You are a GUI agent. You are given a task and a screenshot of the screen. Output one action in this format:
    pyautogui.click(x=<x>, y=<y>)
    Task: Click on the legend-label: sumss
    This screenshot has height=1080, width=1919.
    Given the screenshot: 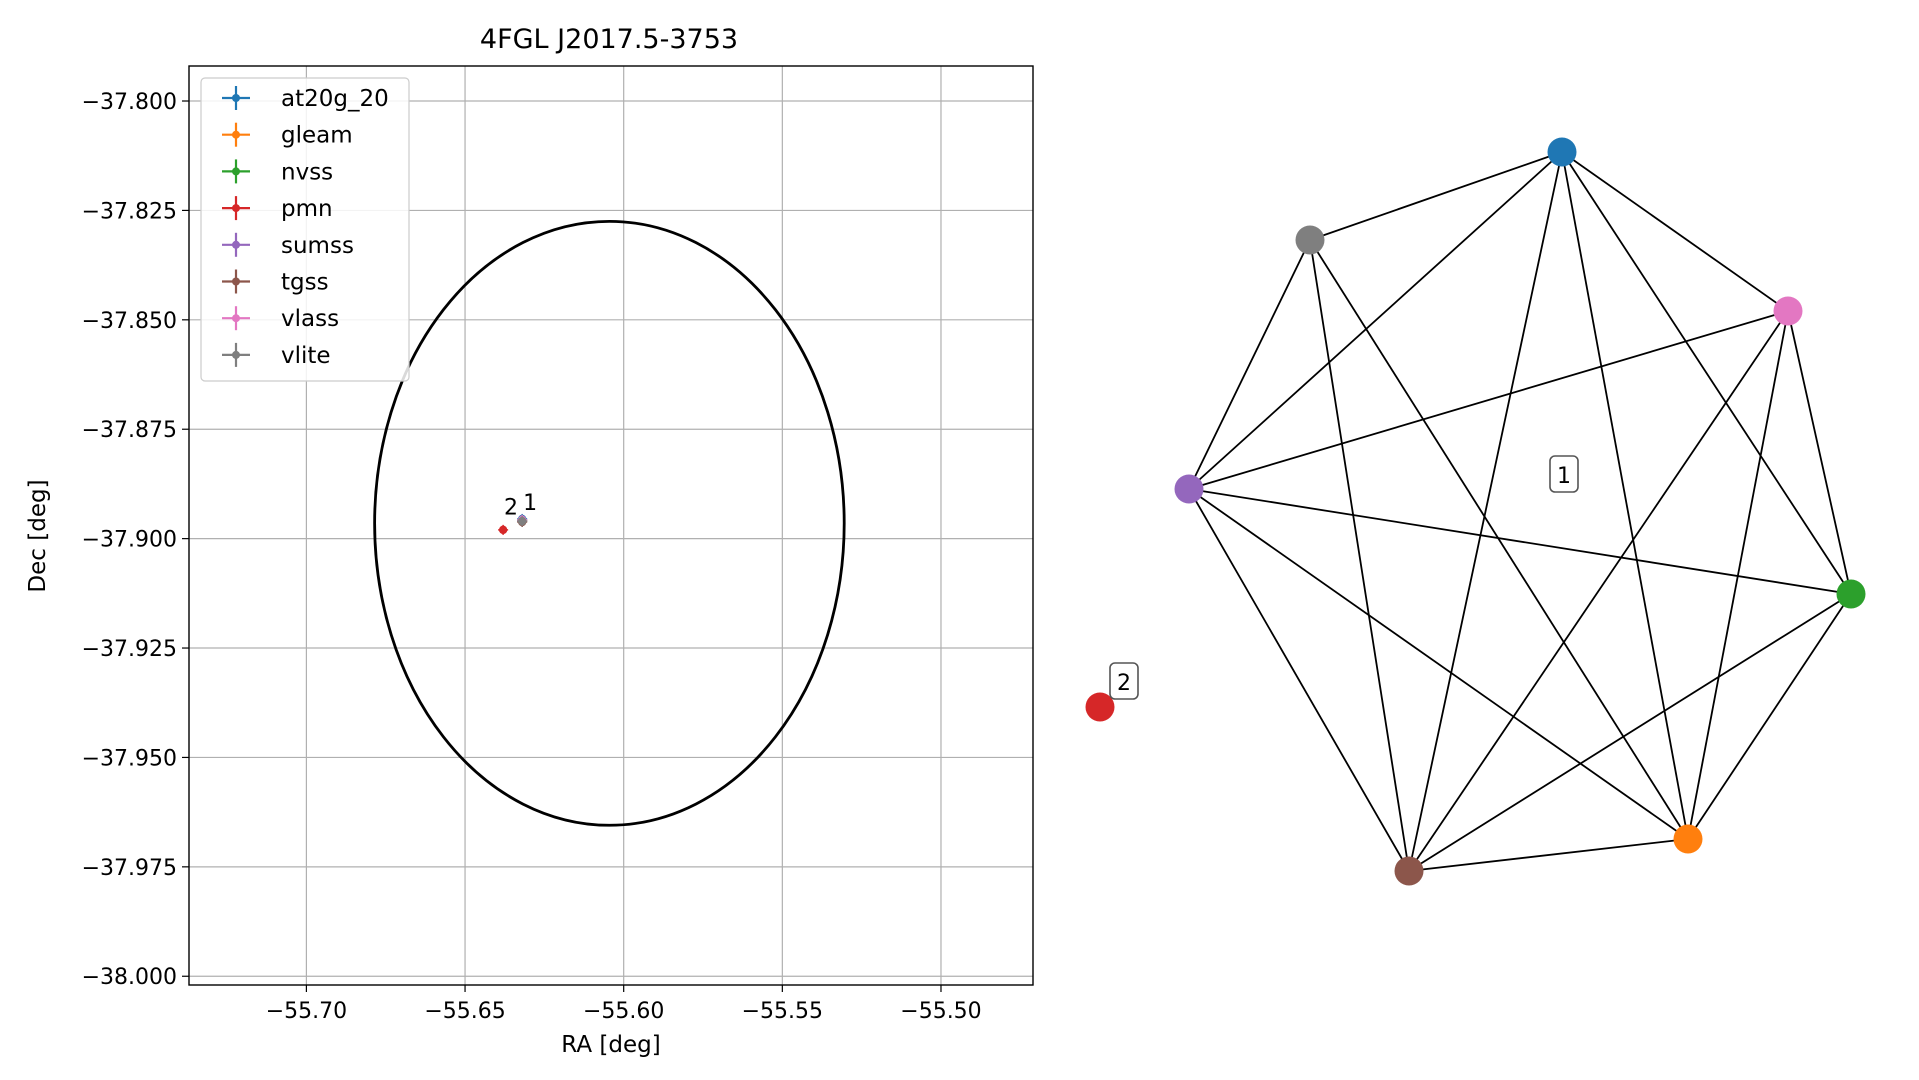 What is the action you would take?
    pyautogui.click(x=317, y=246)
    